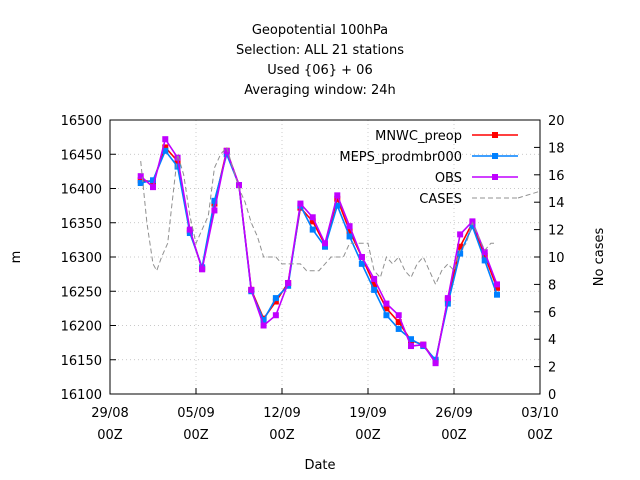 This screenshot has width=640, height=480. I want to click on y-tick-label: 16400, so click(81, 190).